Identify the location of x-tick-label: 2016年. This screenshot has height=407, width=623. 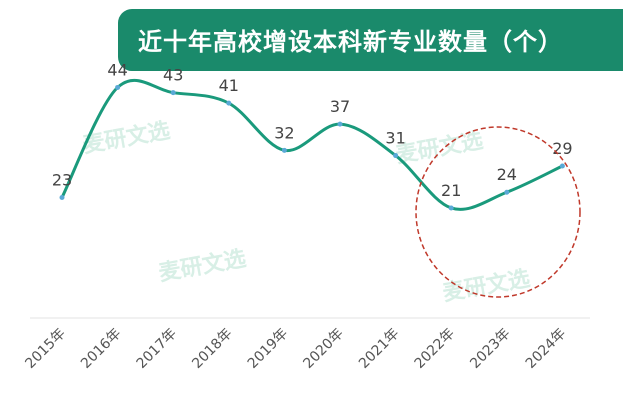
(101, 349).